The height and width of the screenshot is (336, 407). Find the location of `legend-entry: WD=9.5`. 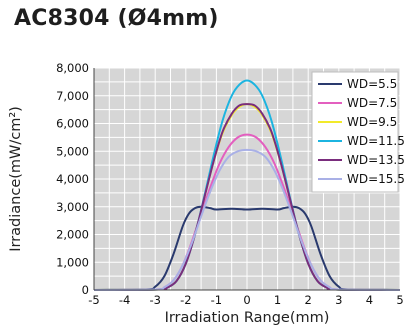

legend-entry: WD=9.5 is located at coordinates (372, 122).